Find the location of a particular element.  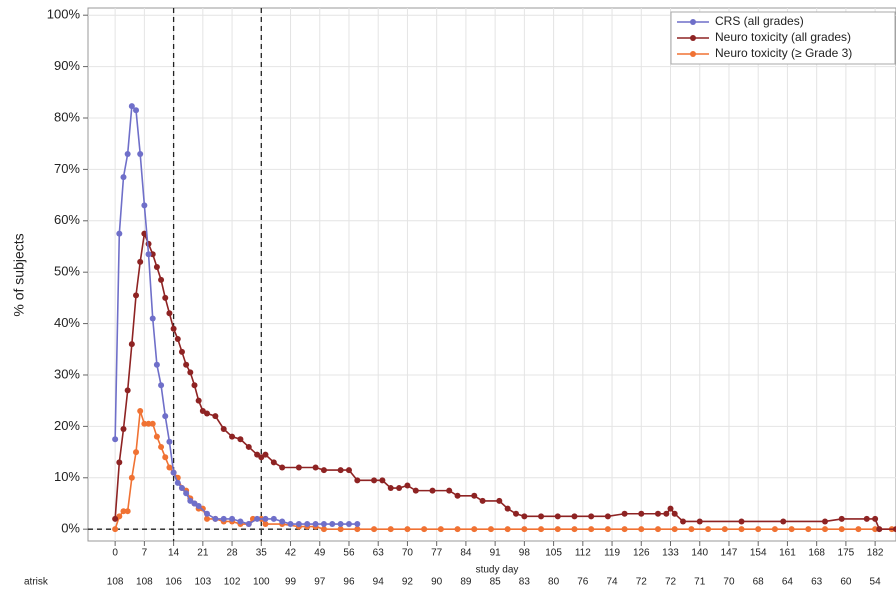

at-risk-count: 92 is located at coordinates (408, 582).